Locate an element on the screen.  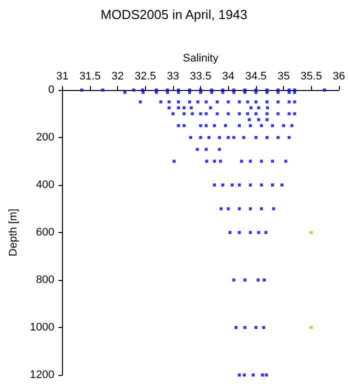
x-tick-label: 35 is located at coordinates (283, 76).